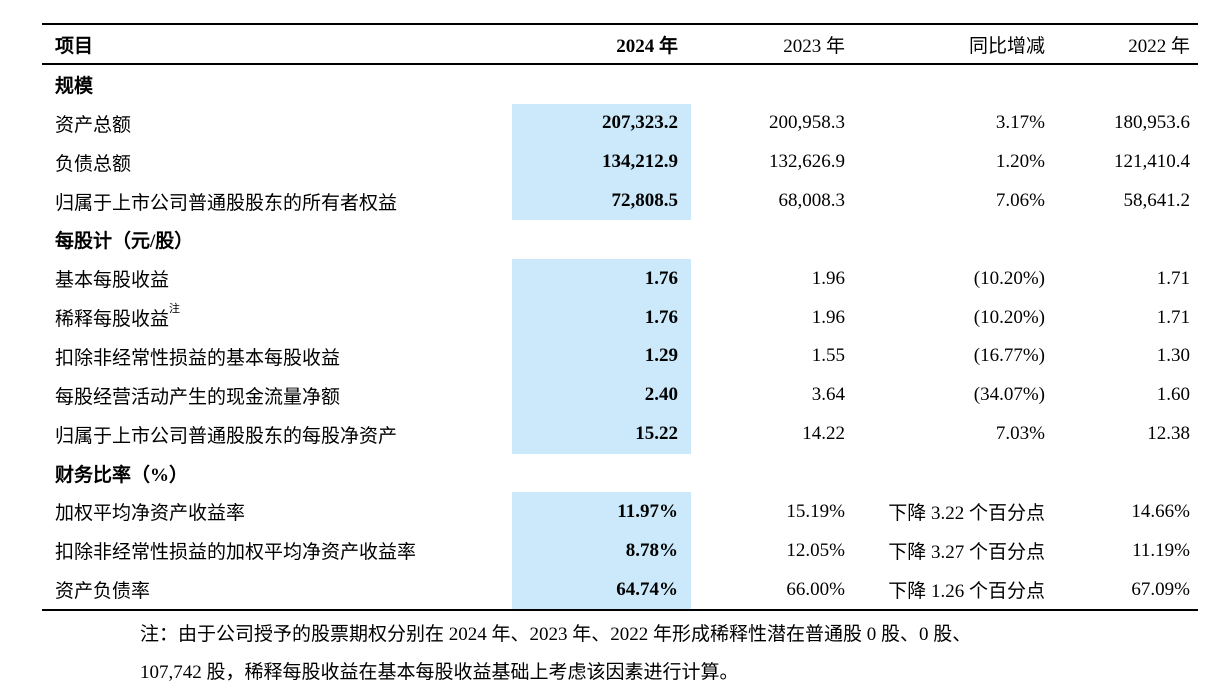 This screenshot has width=1229, height=700. I want to click on table-header-row: 项目 2024 年 2023 年 同比增减 2022 年, so click(620, 45).